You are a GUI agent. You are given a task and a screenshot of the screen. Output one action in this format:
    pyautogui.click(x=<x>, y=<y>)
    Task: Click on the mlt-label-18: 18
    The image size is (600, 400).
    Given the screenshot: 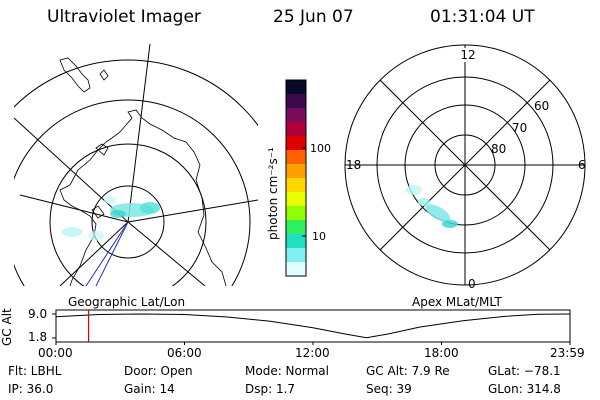 What is the action you would take?
    pyautogui.click(x=353, y=165)
    